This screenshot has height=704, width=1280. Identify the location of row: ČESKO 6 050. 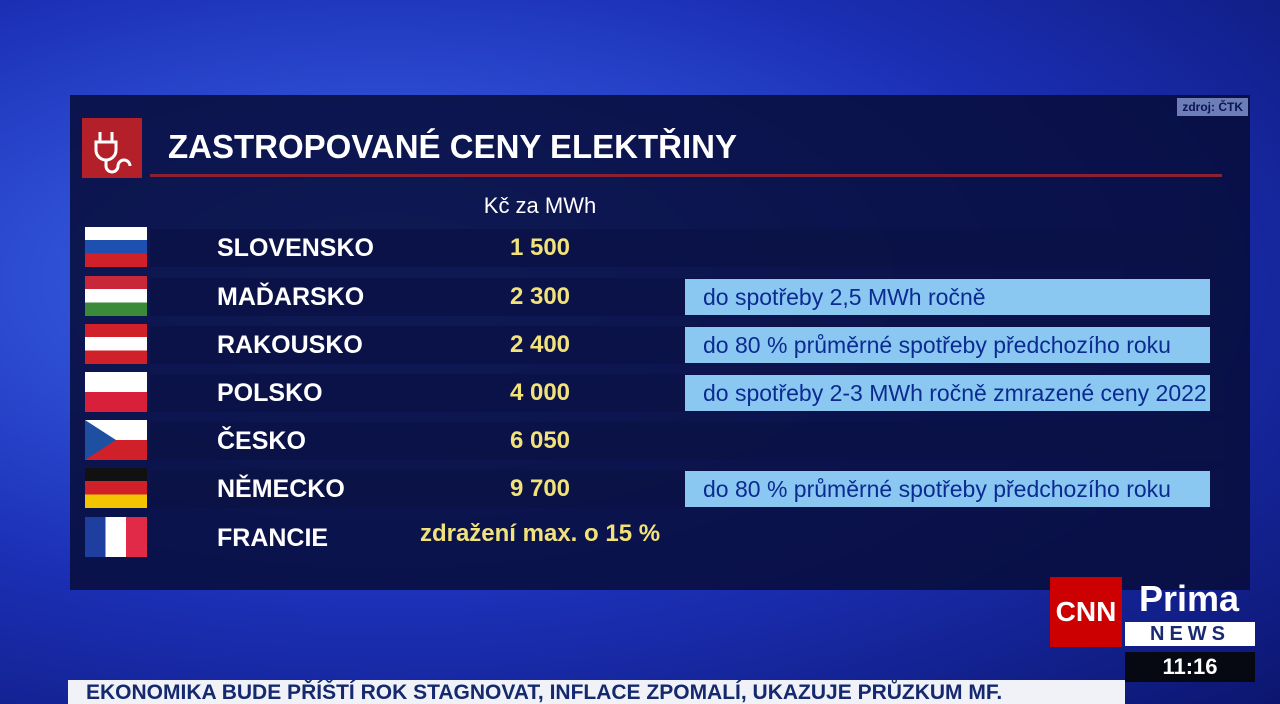
(655, 441).